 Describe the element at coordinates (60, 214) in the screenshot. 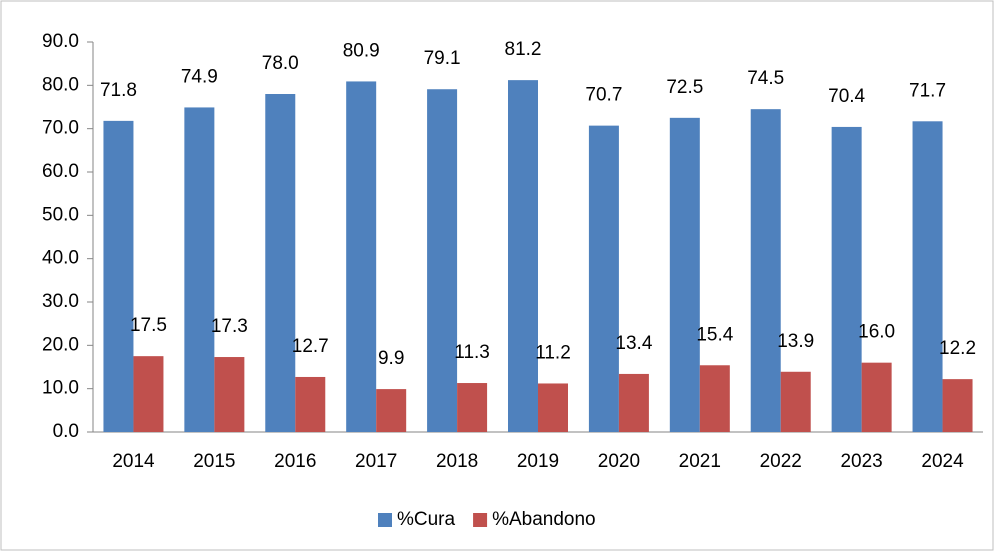

I see `y-tick-label: 50.0` at that location.